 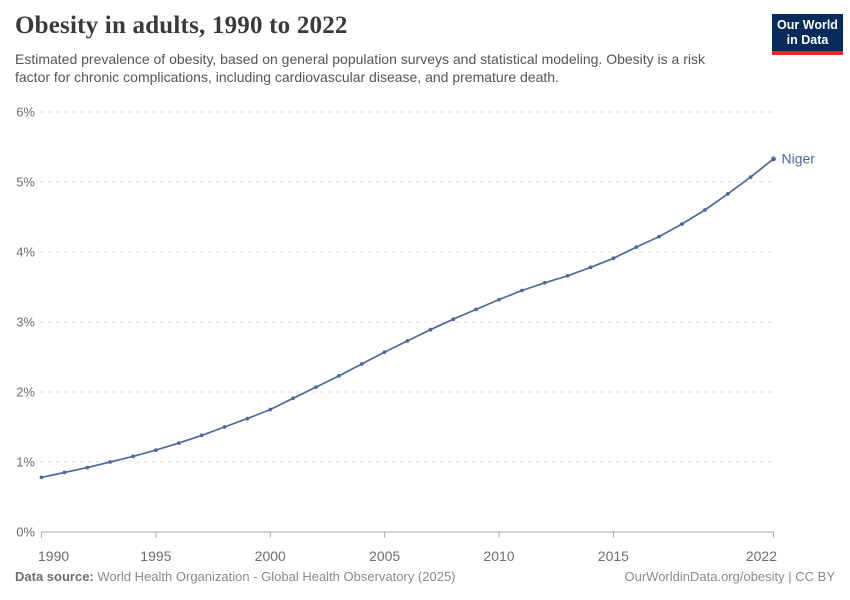 What do you see at coordinates (25, 182) in the screenshot?
I see `y-tick-label-5: 5%` at bounding box center [25, 182].